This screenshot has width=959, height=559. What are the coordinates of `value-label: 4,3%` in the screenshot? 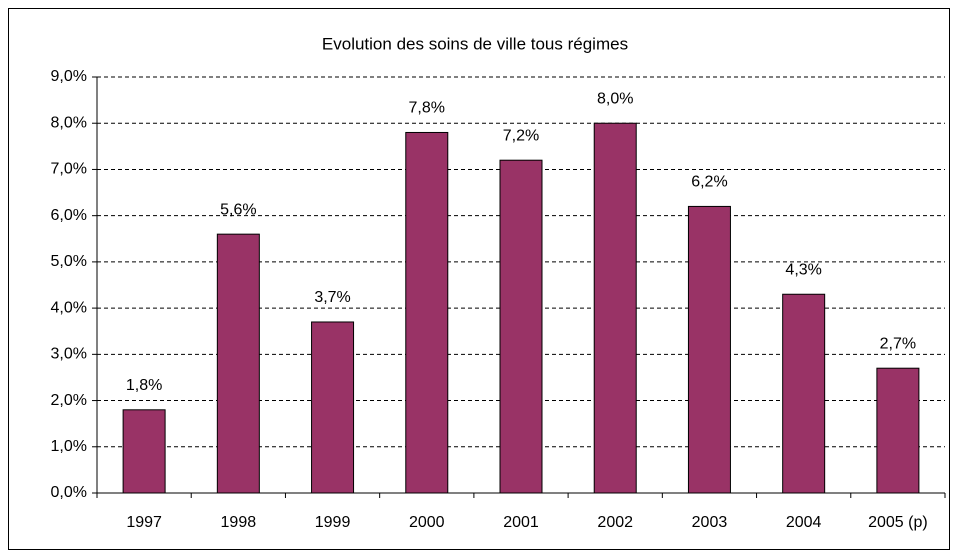 It's located at (803, 269).